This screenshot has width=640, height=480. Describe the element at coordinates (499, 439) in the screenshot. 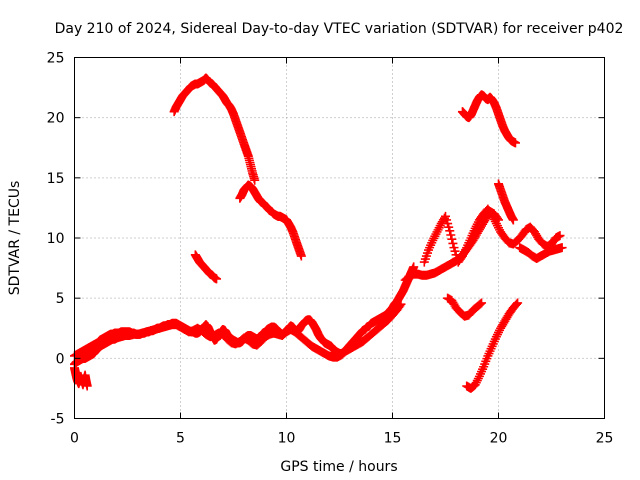

I see `x-tick-label: 20` at that location.